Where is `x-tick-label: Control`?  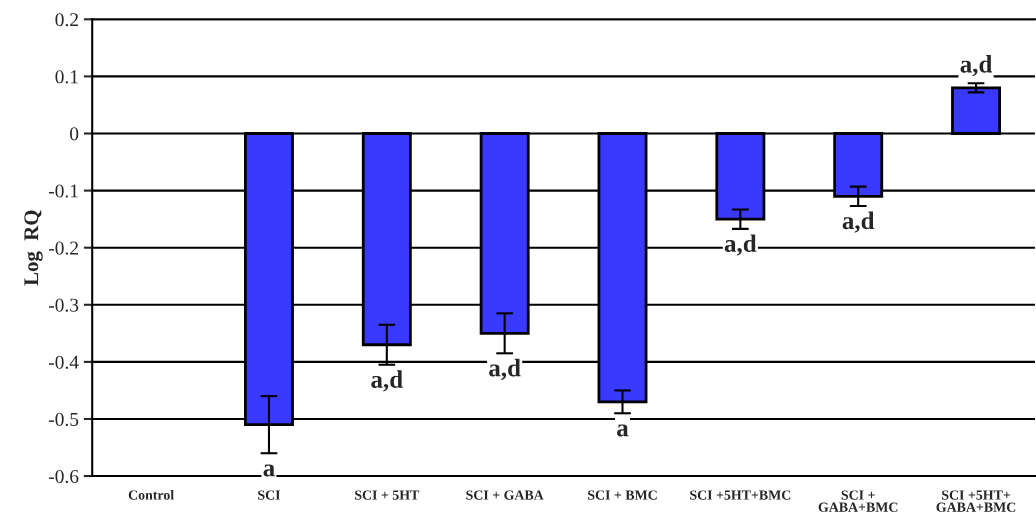 x-tick-label: Control is located at coordinates (151, 494).